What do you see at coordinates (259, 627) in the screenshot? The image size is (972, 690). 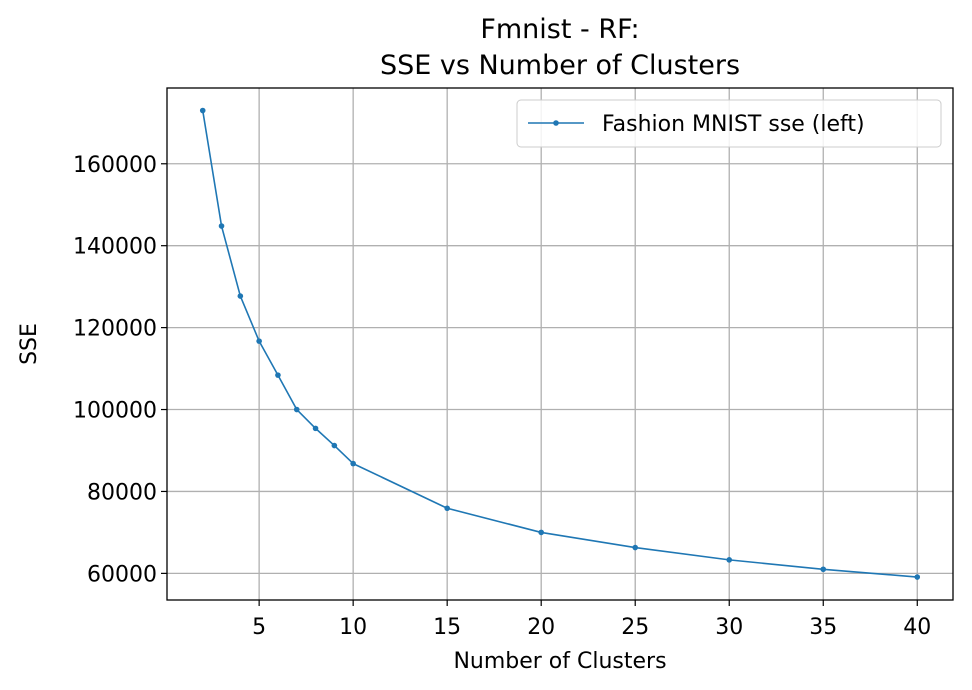 I see `x-tick-label: 5` at bounding box center [259, 627].